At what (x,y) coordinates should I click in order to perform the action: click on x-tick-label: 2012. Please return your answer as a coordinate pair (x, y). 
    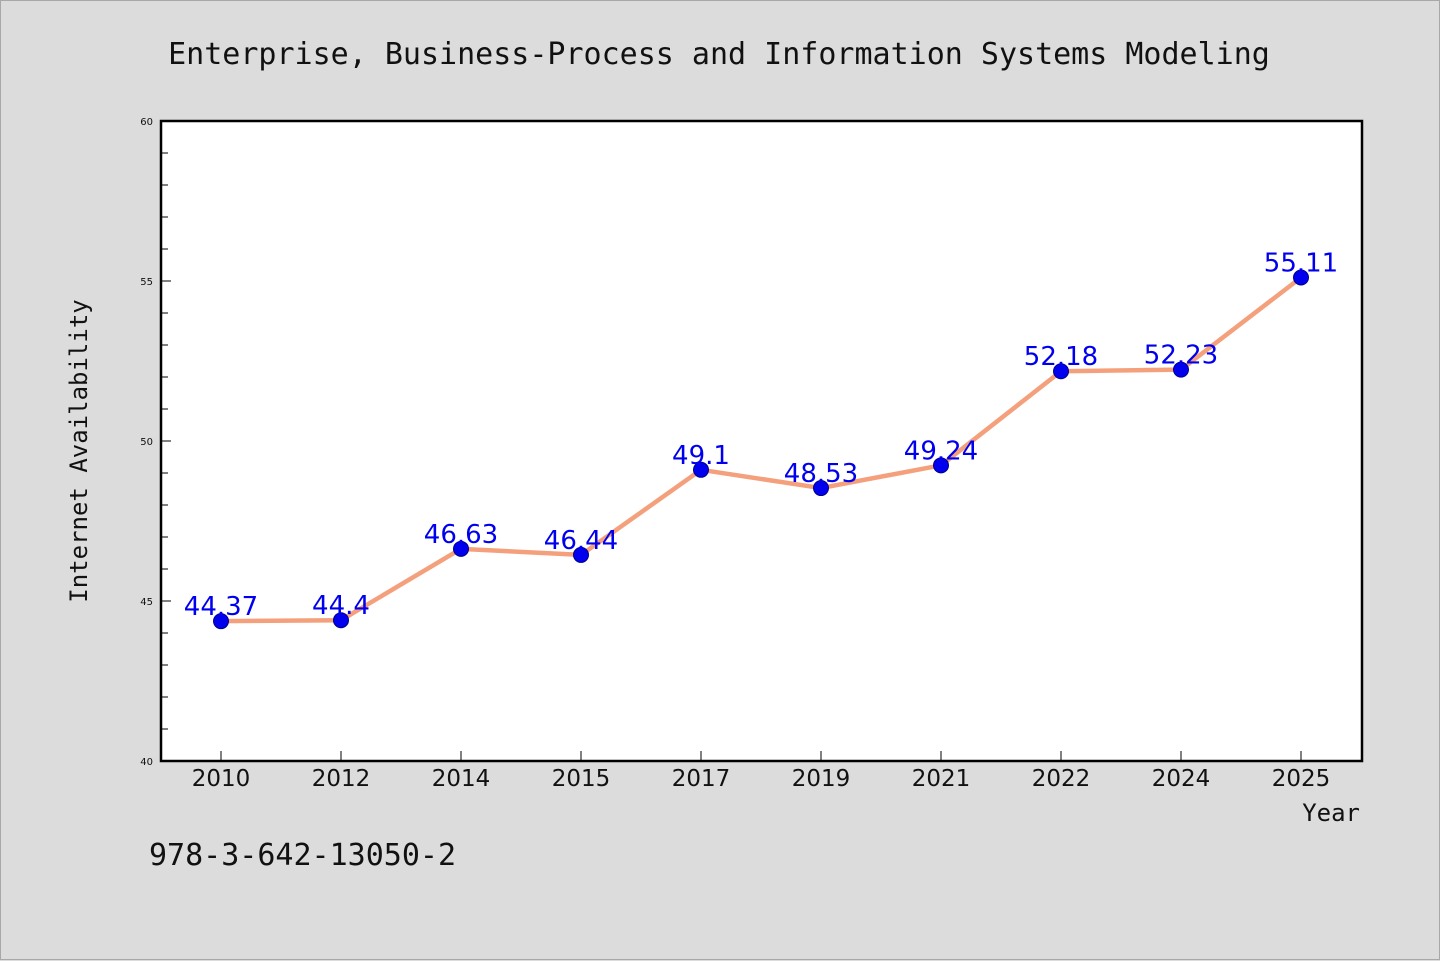
    Looking at the image, I should click on (341, 779).